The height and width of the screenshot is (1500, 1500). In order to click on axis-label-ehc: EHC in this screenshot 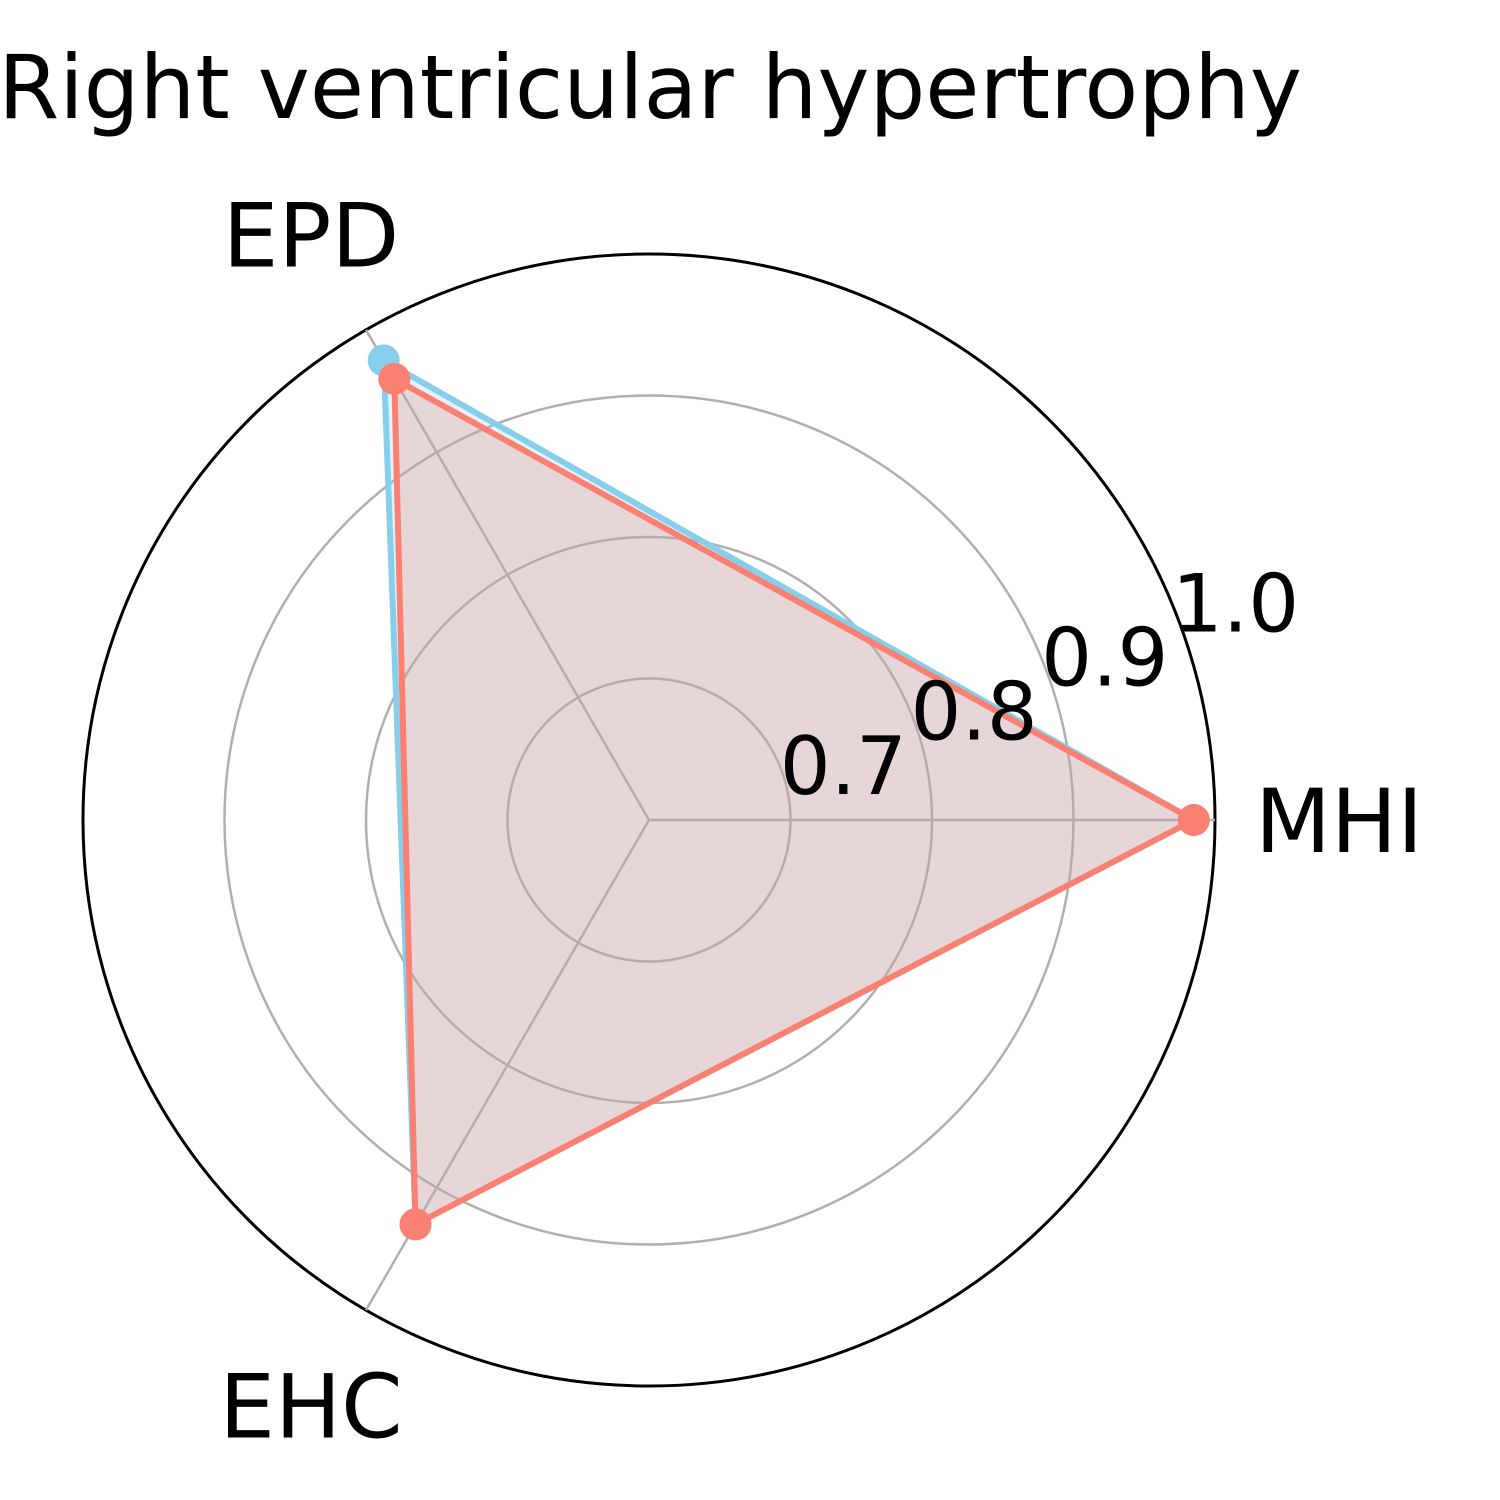, I will do `click(310, 1406)`.